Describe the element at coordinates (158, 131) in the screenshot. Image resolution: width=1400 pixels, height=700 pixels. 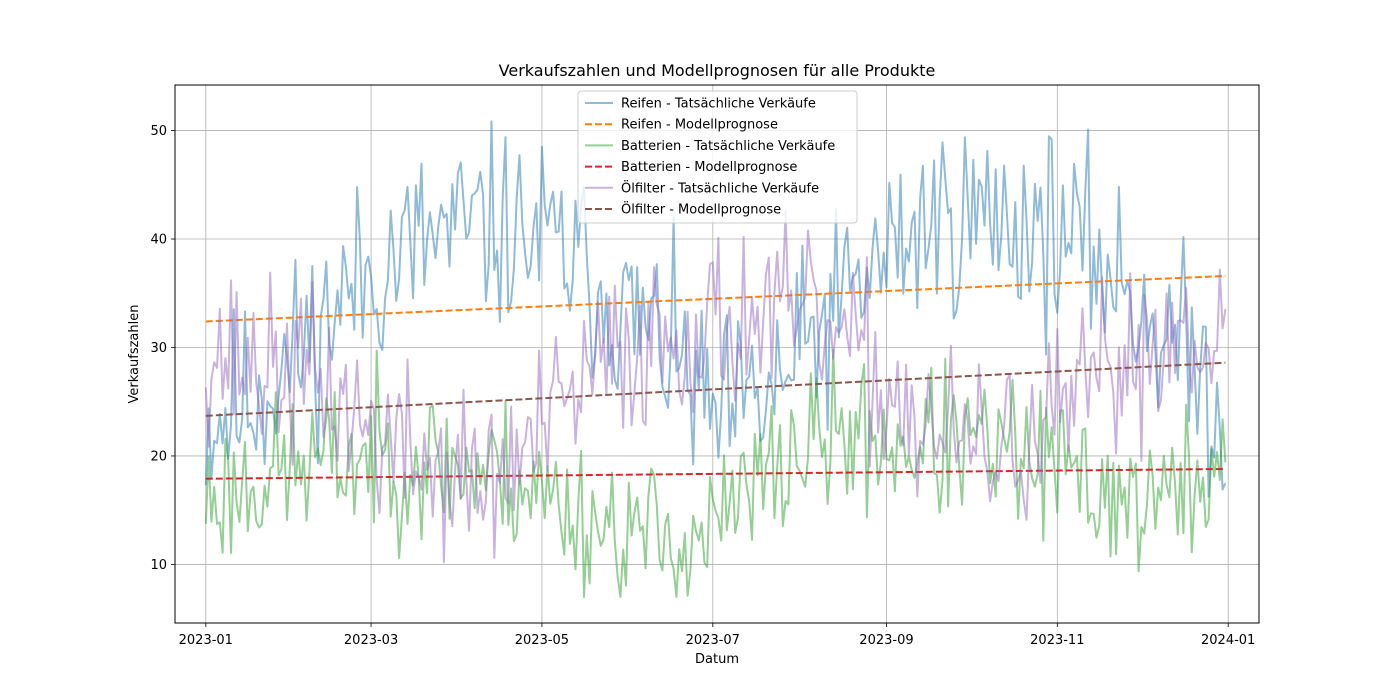
I see `y-tick-label: 50` at that location.